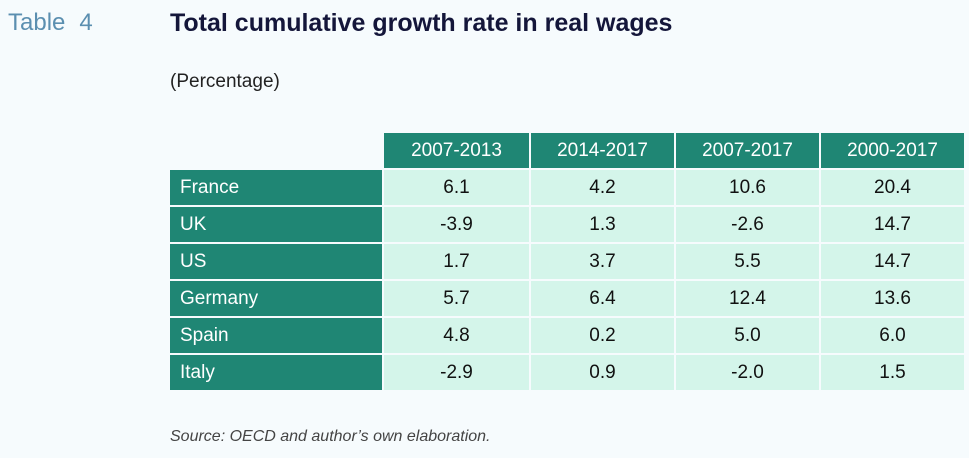  What do you see at coordinates (892, 372) in the screenshot?
I see `table-cell: 1.5` at bounding box center [892, 372].